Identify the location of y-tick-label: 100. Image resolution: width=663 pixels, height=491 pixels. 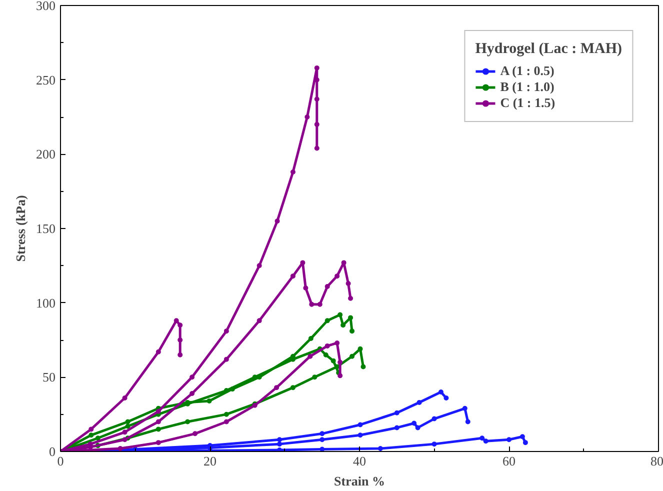
(46, 302).